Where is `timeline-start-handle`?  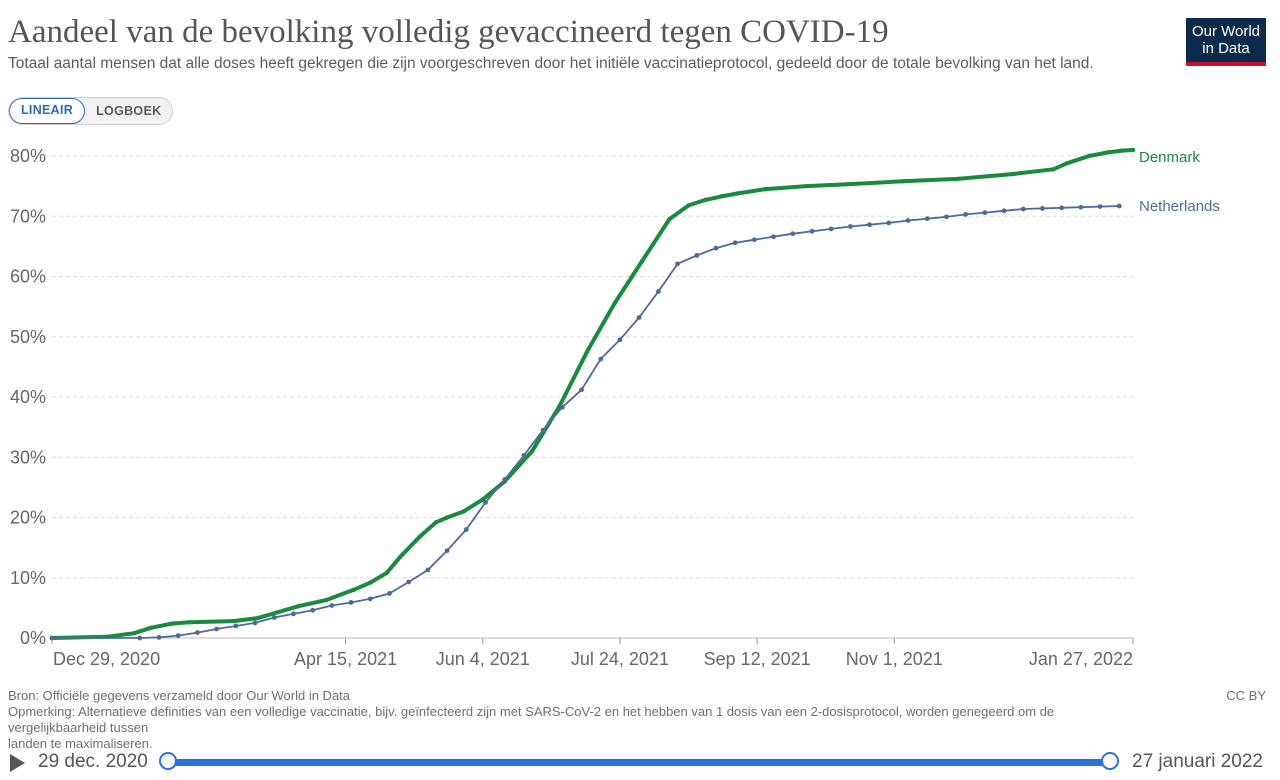 timeline-start-handle is located at coordinates (168, 761).